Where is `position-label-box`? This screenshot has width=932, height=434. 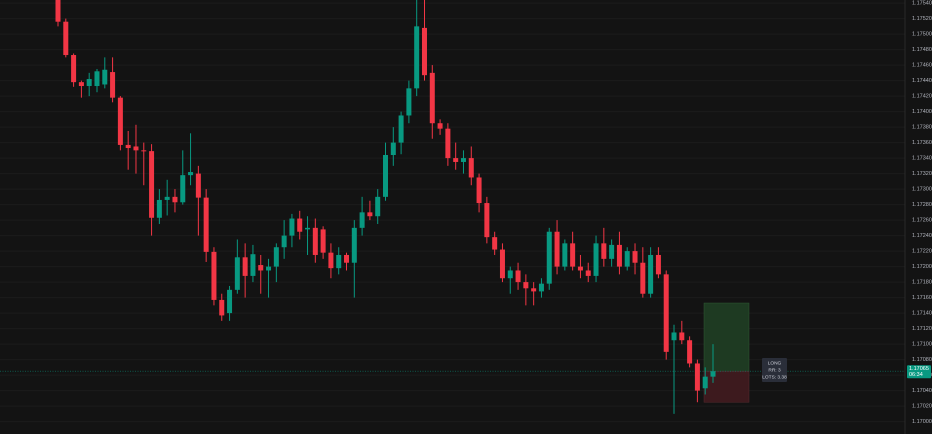 position-label-box is located at coordinates (774, 370).